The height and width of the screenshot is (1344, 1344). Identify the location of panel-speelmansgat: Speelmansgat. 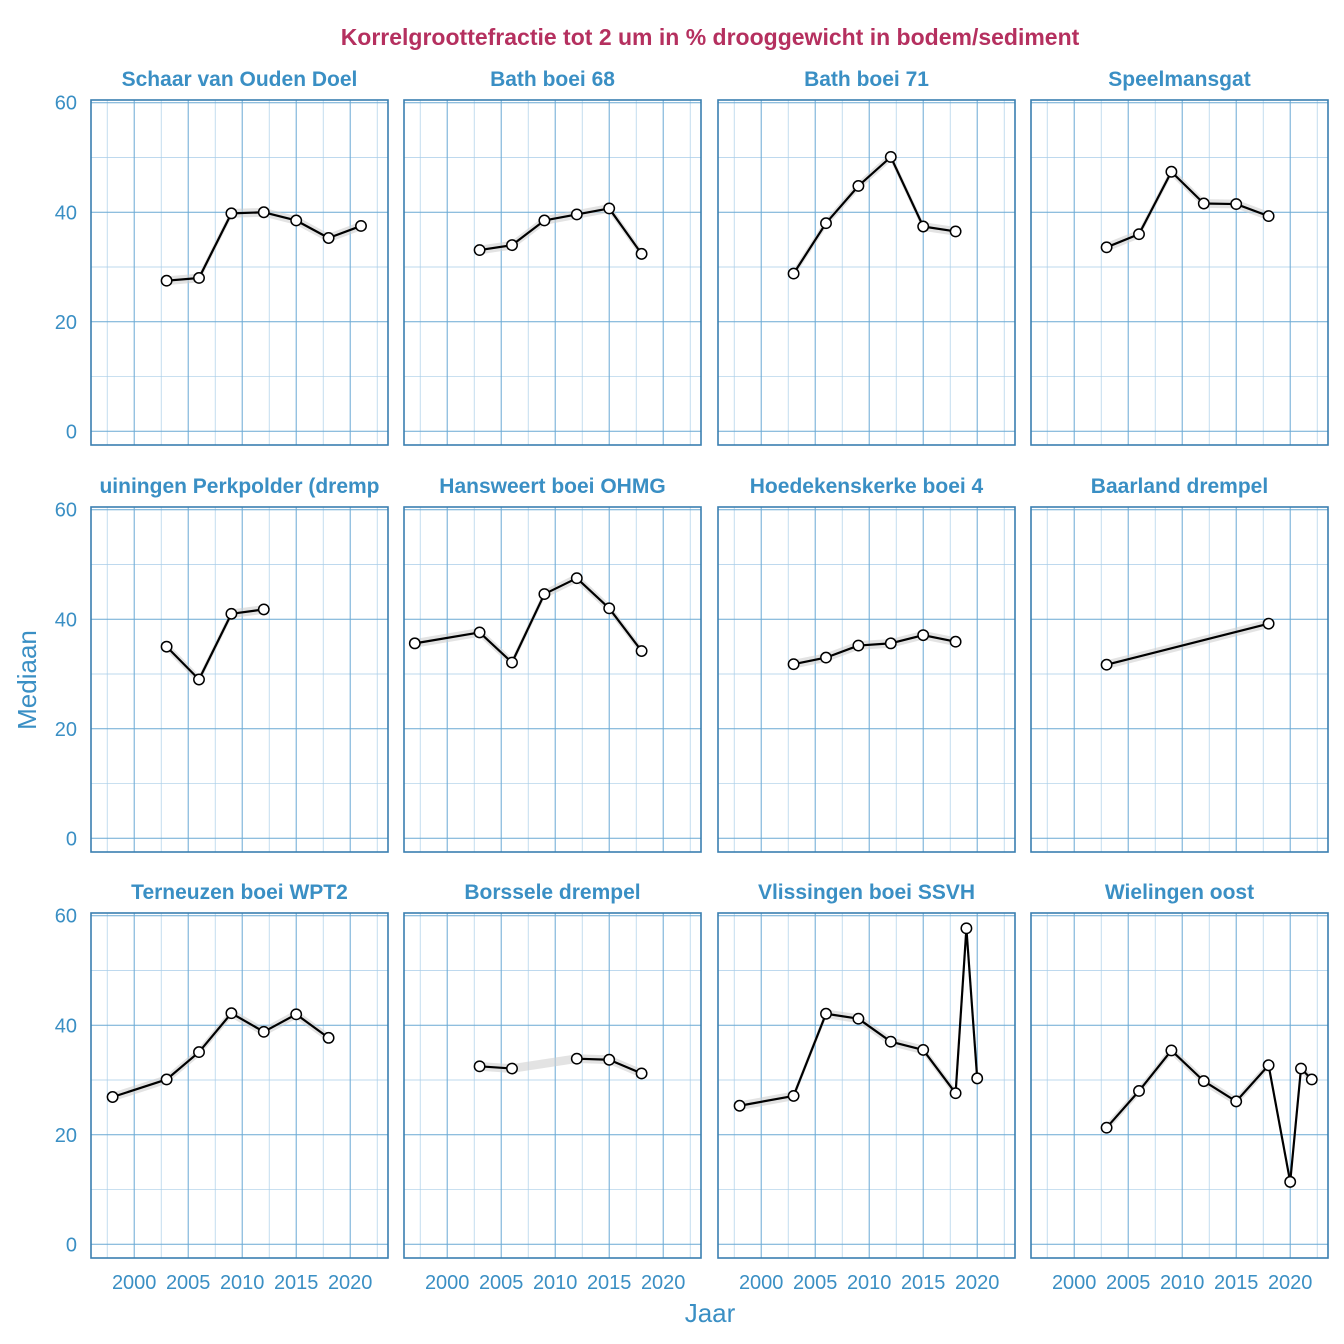
(1179, 257).